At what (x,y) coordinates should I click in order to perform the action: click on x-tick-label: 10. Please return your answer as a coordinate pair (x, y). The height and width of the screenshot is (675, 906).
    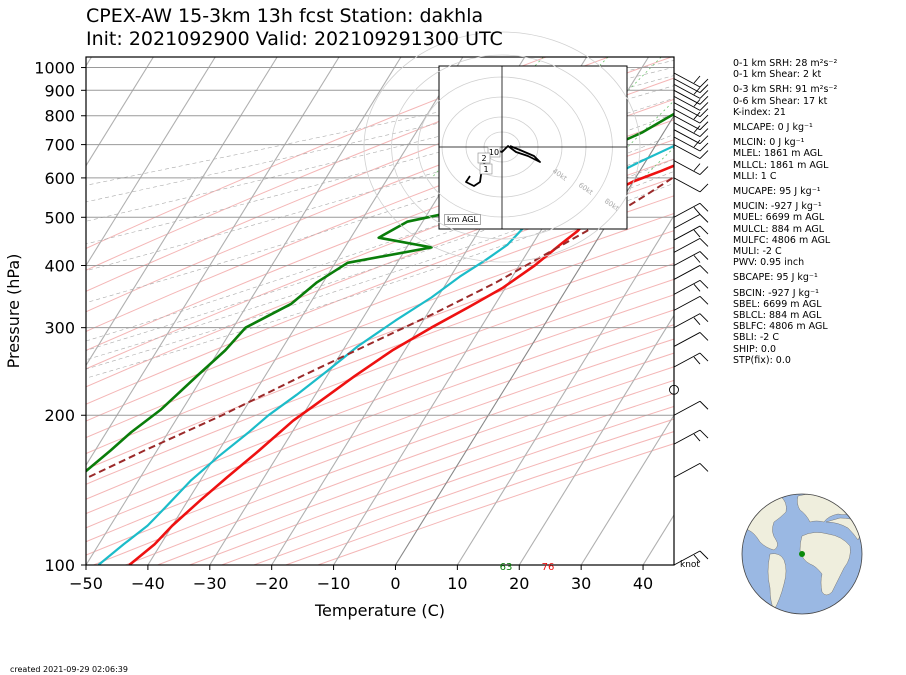
    Looking at the image, I should click on (457, 583).